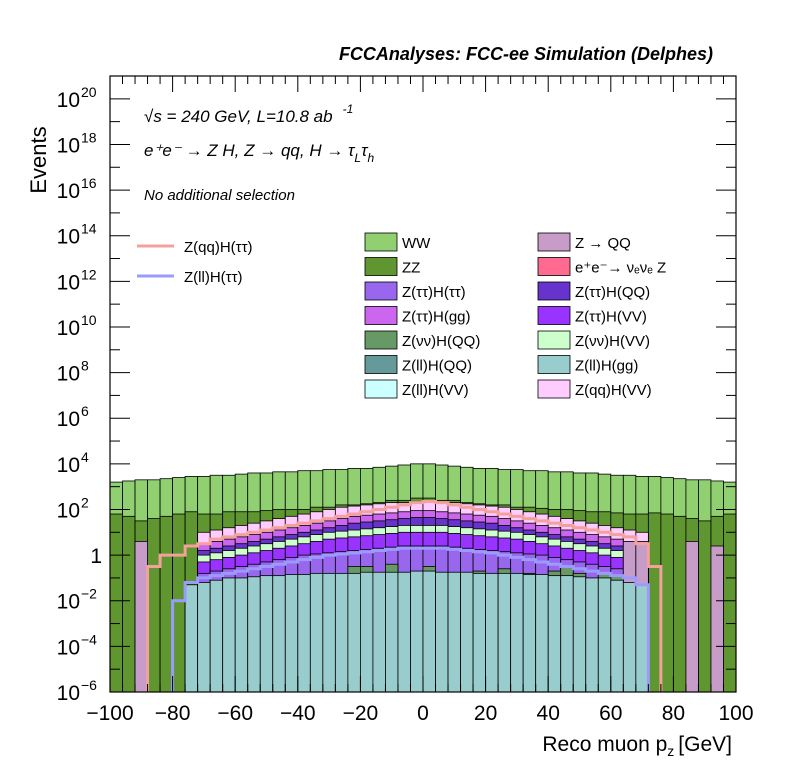 This screenshot has width=796, height=772. Describe the element at coordinates (109, 713) in the screenshot. I see `x-tick-label: −100` at that location.